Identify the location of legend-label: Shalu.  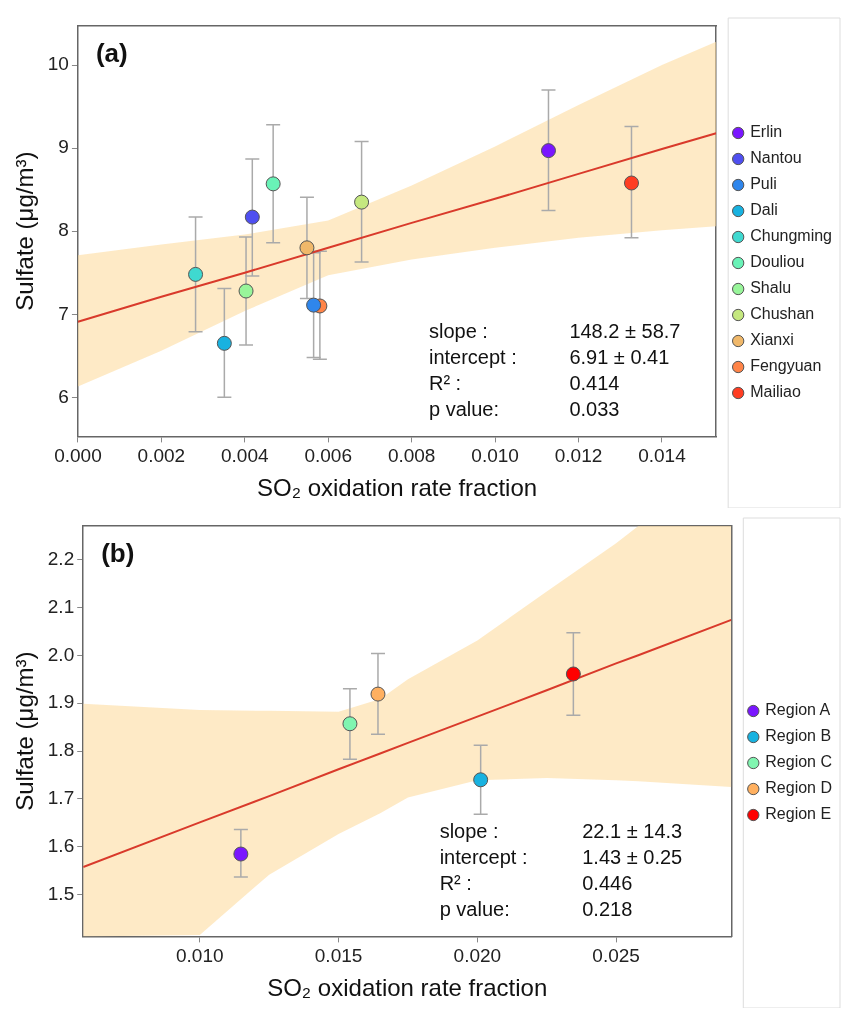
(771, 288).